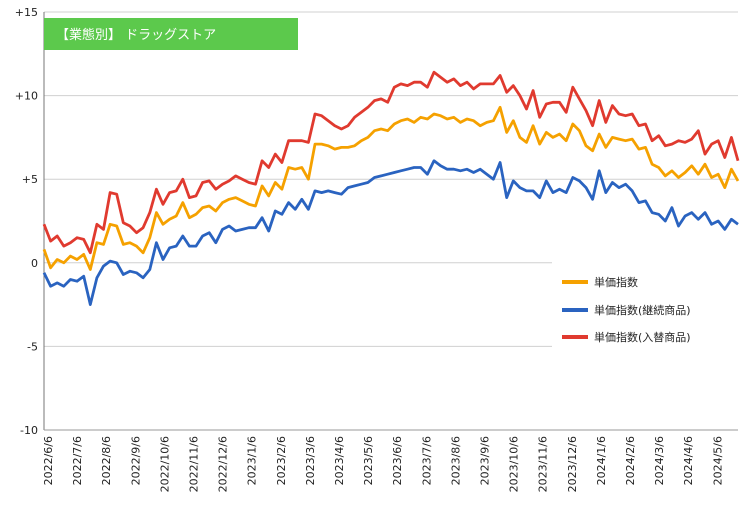  What do you see at coordinates (34, 263) in the screenshot?
I see `y-tick-label: 0` at bounding box center [34, 263].